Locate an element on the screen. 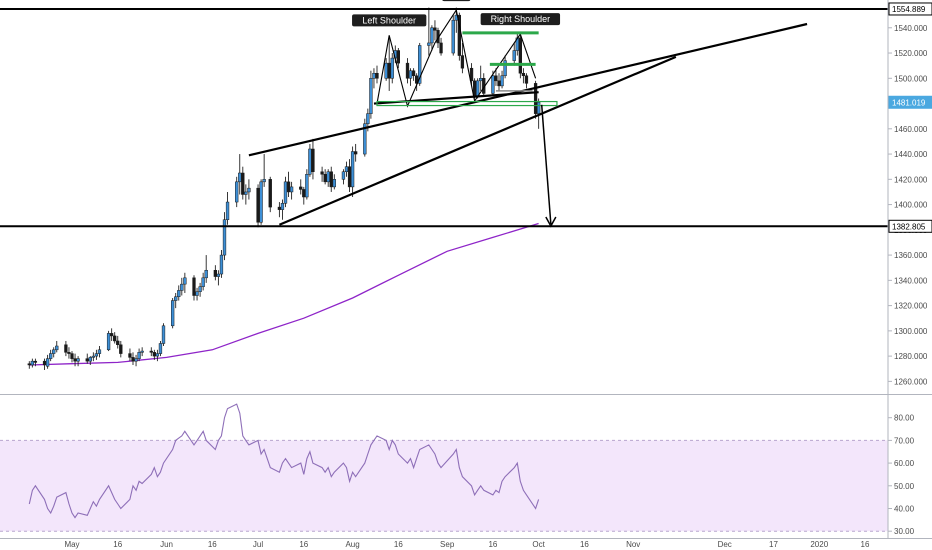 This screenshot has height=550, width=932. price-tick-label: 1280.000 is located at coordinates (911, 356).